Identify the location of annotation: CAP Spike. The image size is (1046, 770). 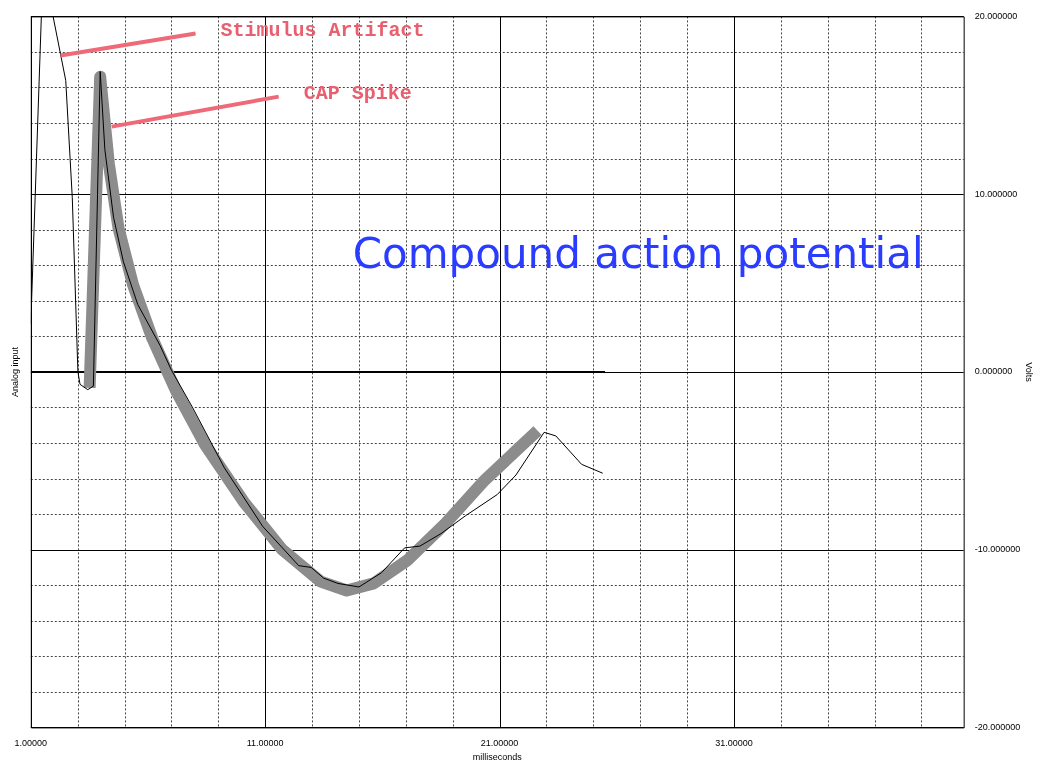
(357, 93).